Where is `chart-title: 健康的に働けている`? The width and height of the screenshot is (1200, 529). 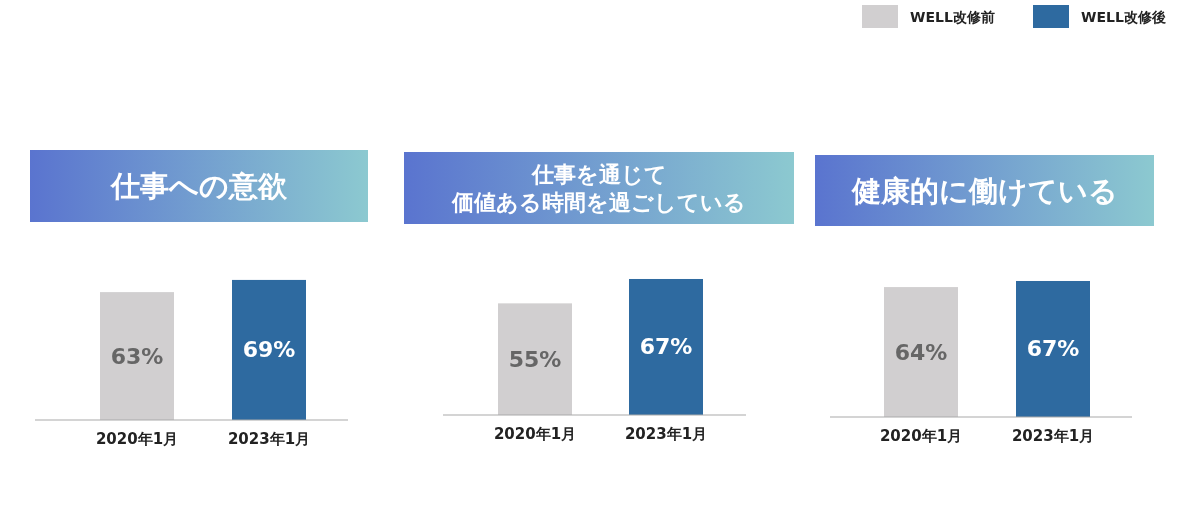
chart-title: 健康的に働けている is located at coordinates (984, 190).